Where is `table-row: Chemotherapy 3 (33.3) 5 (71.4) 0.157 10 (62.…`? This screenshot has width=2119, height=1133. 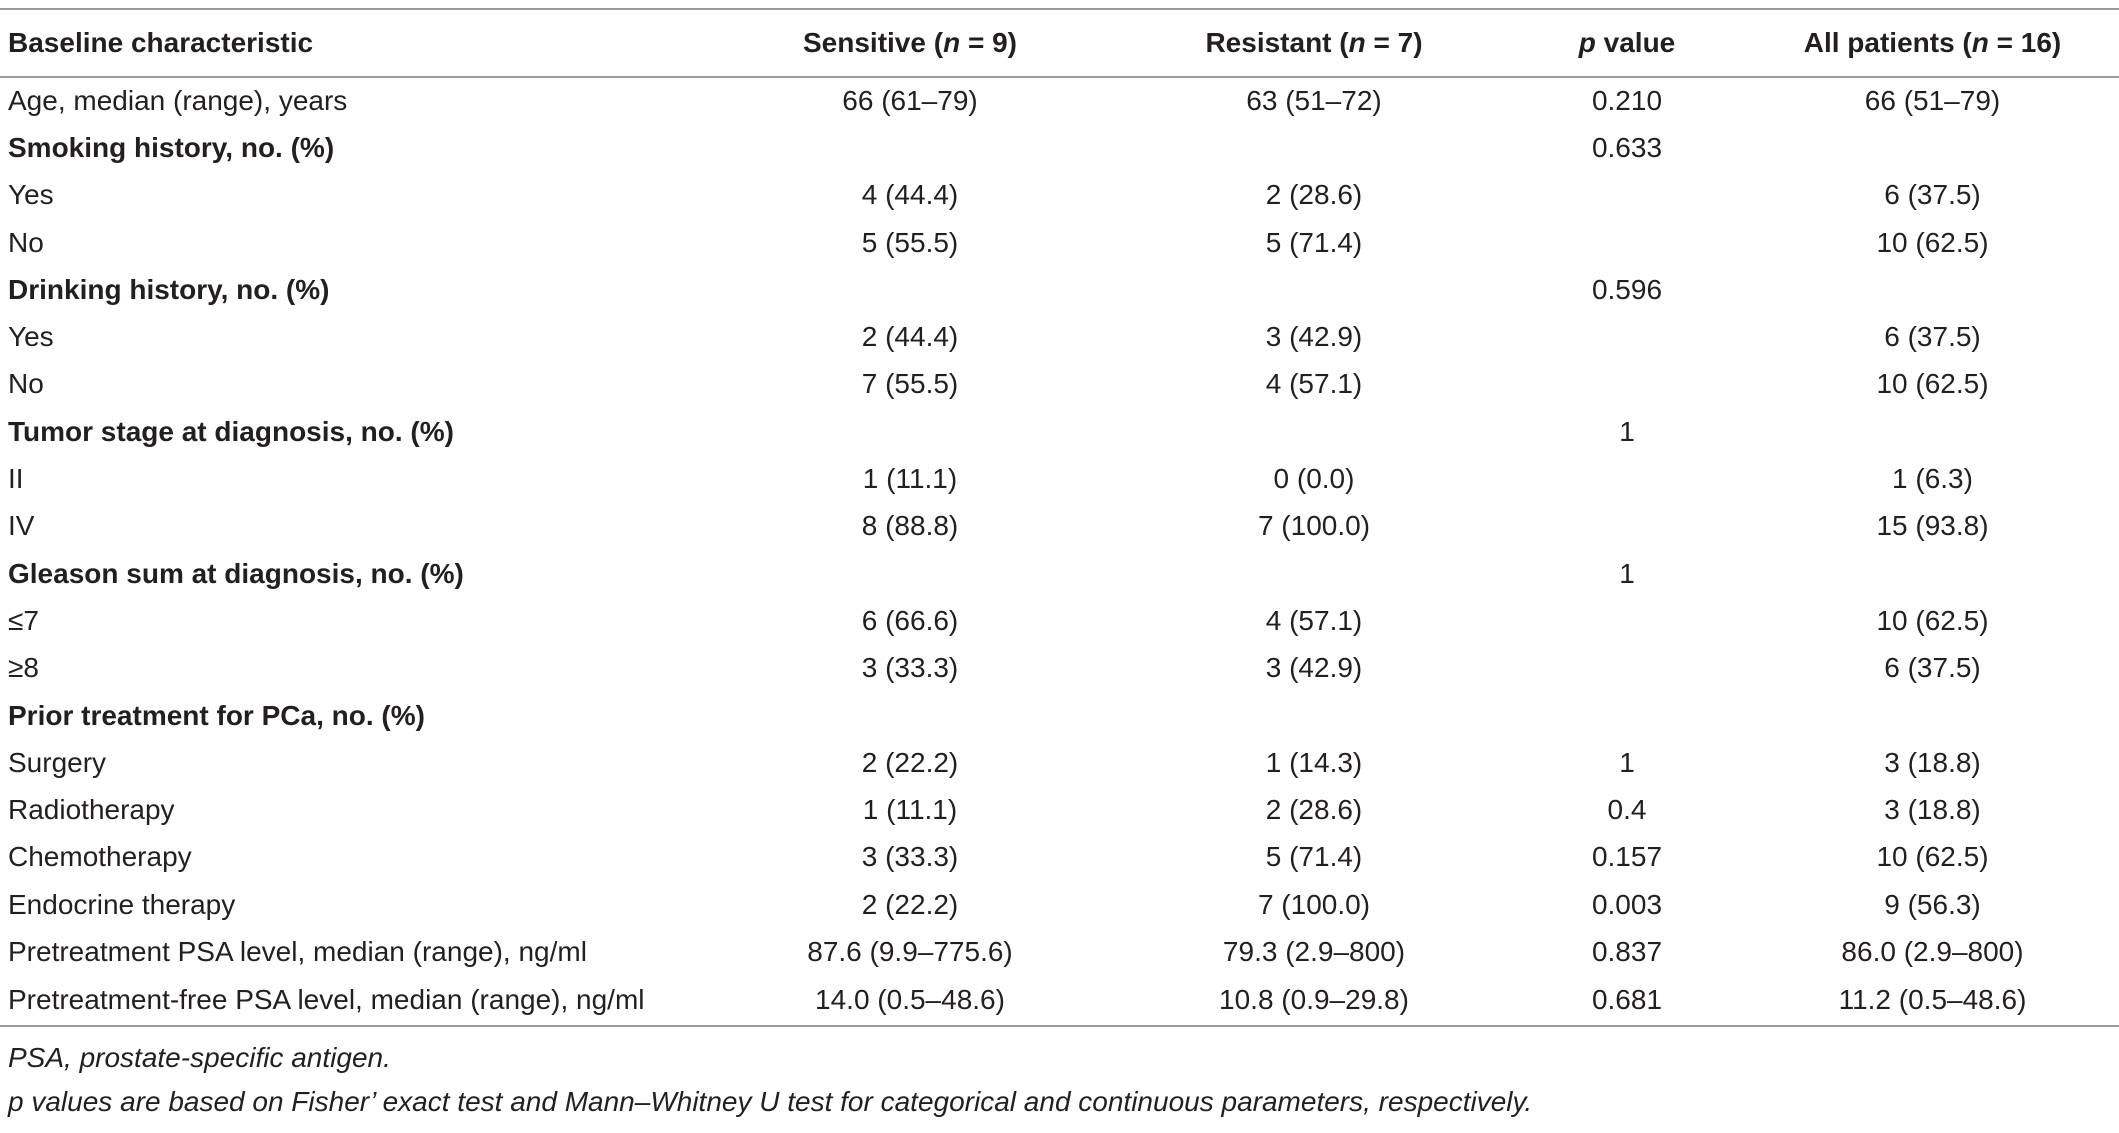 table-row: Chemotherapy 3 (33.3) 5 (71.4) 0.157 10 (62.… is located at coordinates (1059, 857).